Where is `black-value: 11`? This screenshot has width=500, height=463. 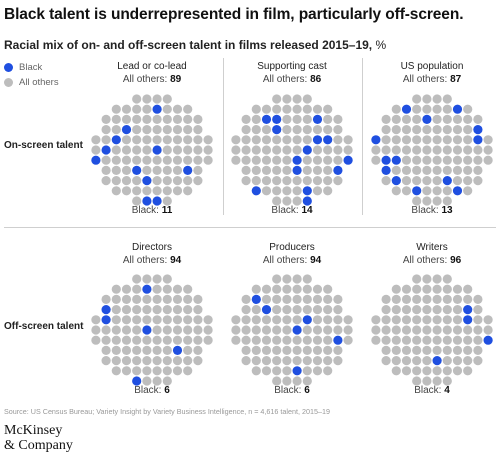 black-value: 11 is located at coordinates (167, 210).